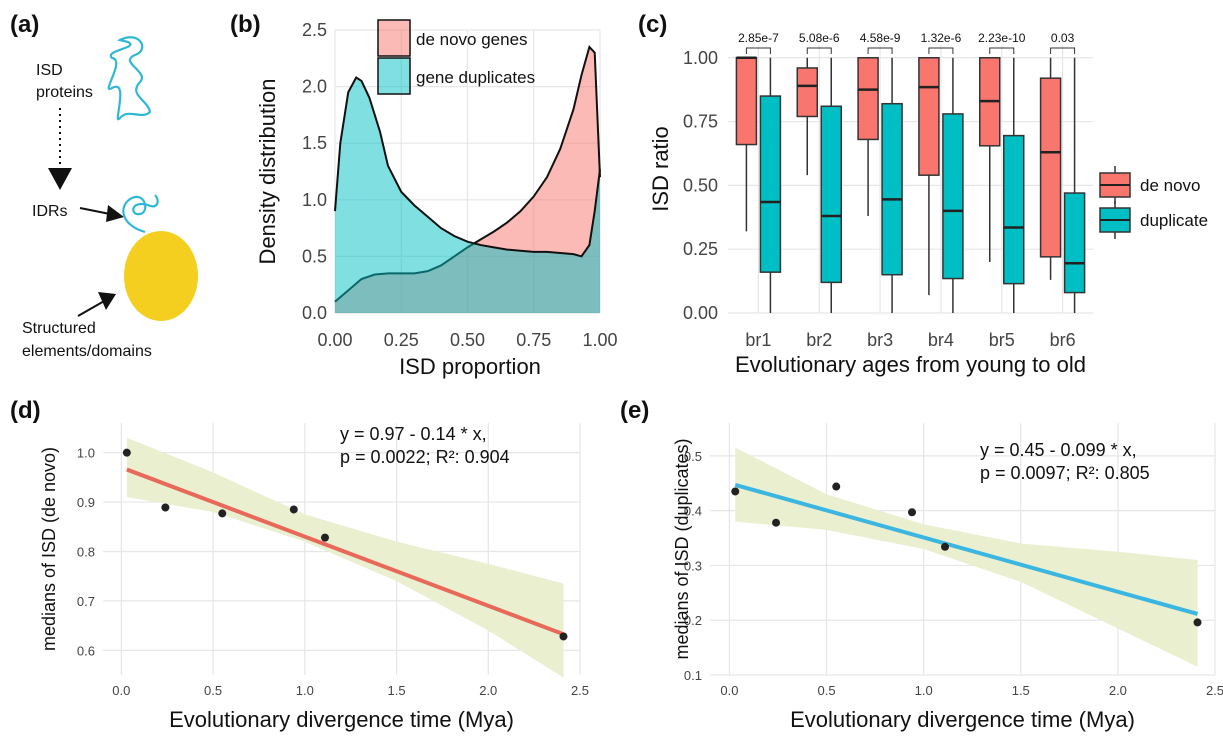  I want to click on pvalue-label: 0.03, so click(1063, 38).